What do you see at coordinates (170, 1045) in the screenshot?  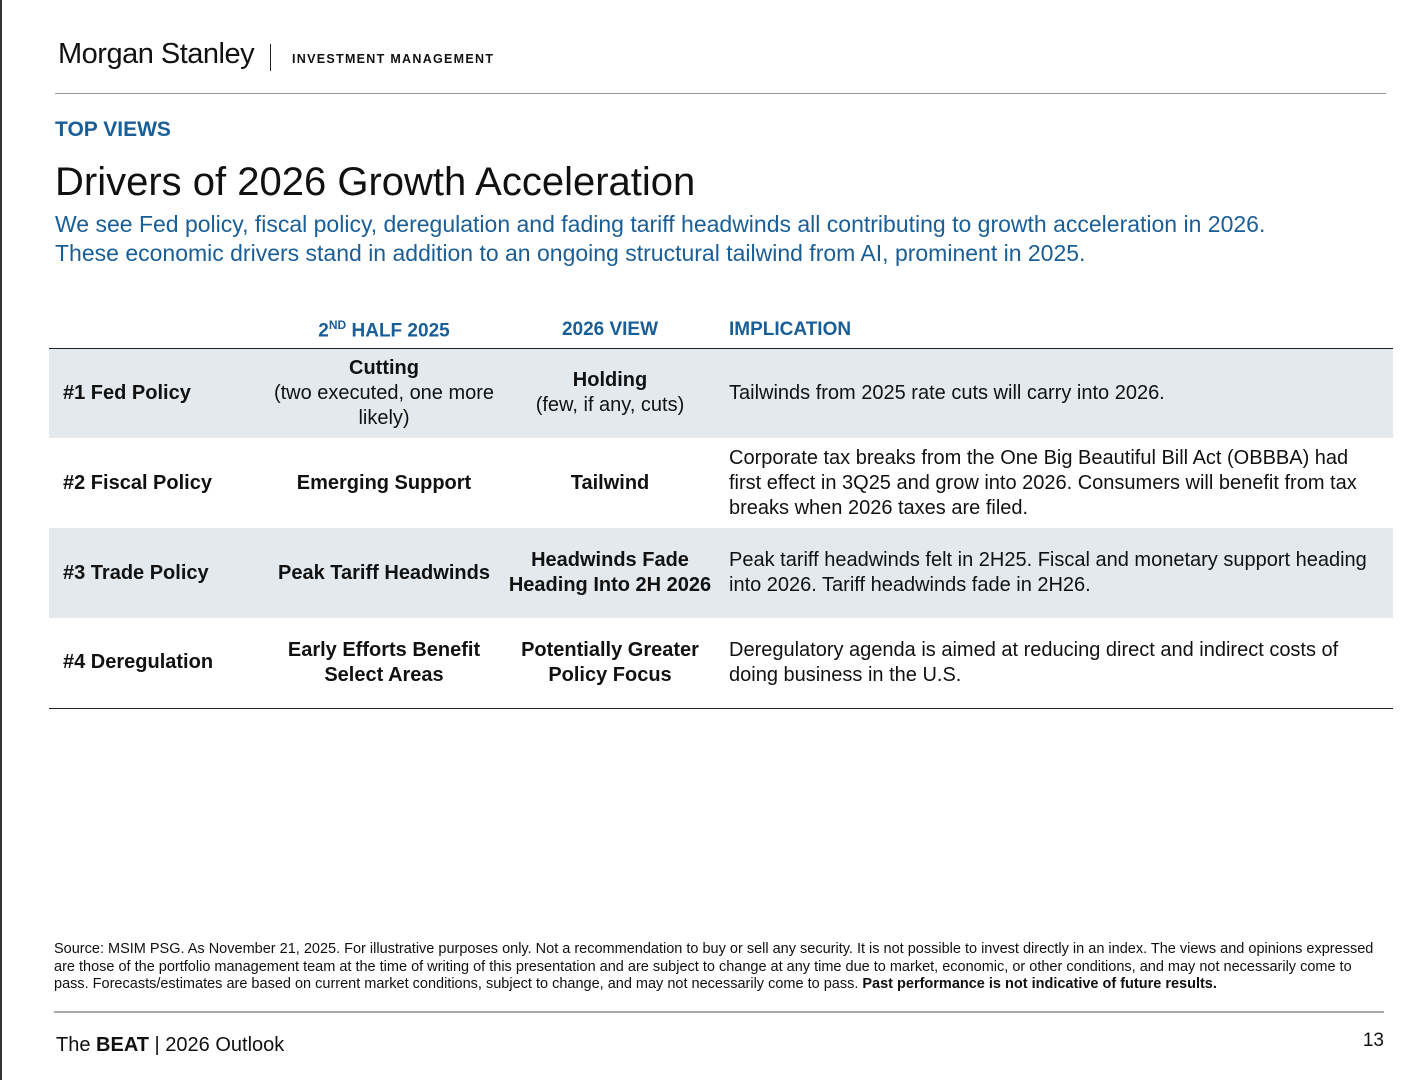 I see `footer-title: The BEAT | 2026 Outlook` at bounding box center [170, 1045].